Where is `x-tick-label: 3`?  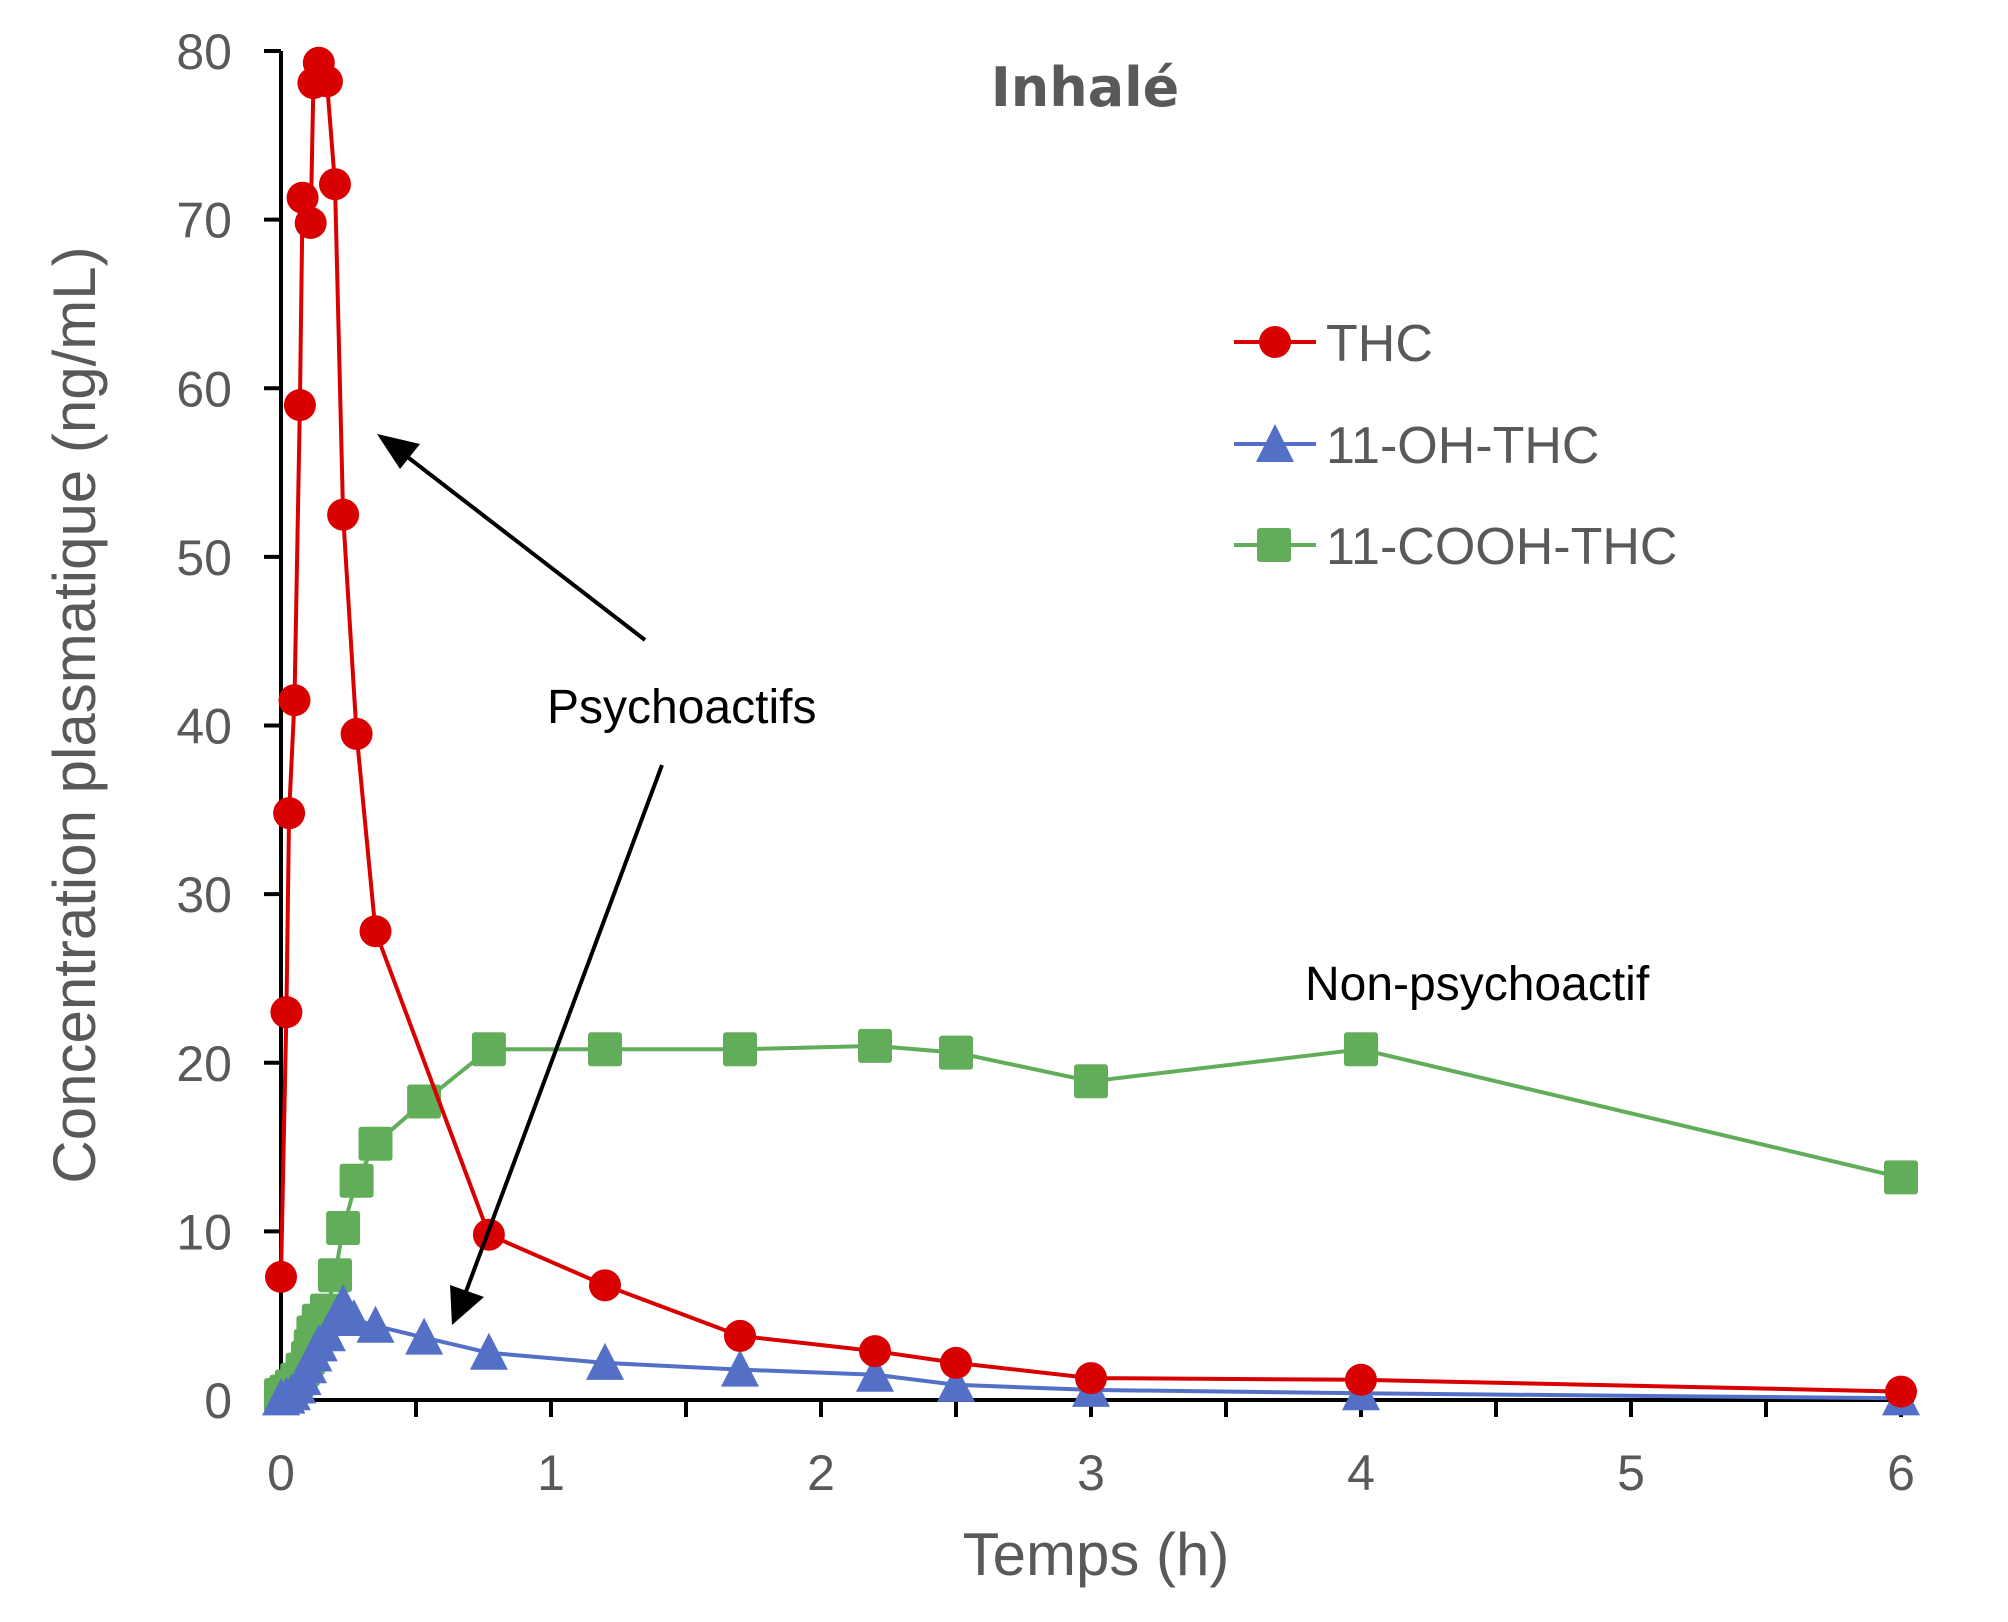 x-tick-label: 3 is located at coordinates (1091, 1473).